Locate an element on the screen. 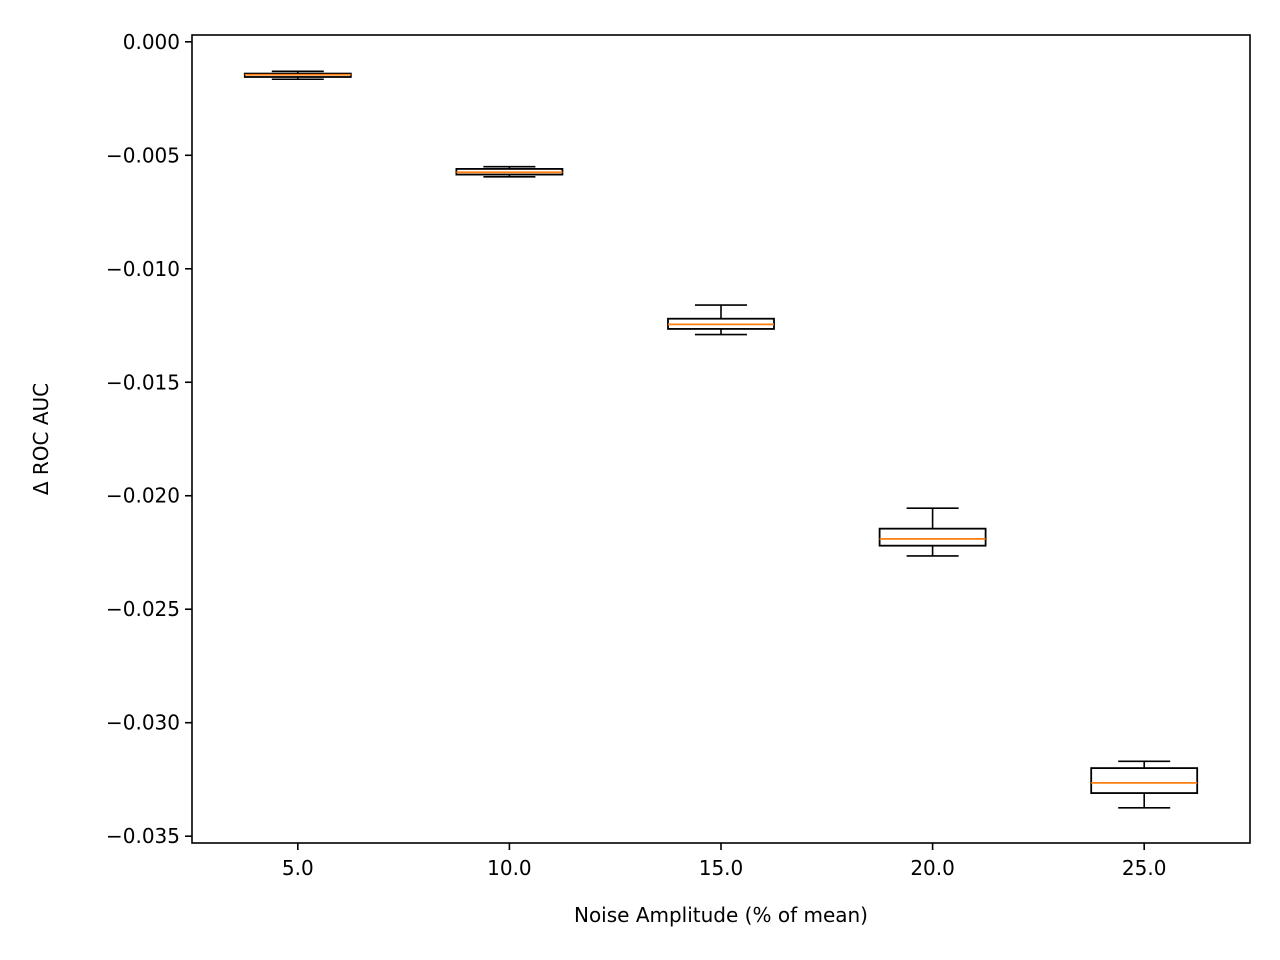 The width and height of the screenshot is (1280, 960). x-axis-label: Noise Amplitude (% of mean) is located at coordinates (721, 915).